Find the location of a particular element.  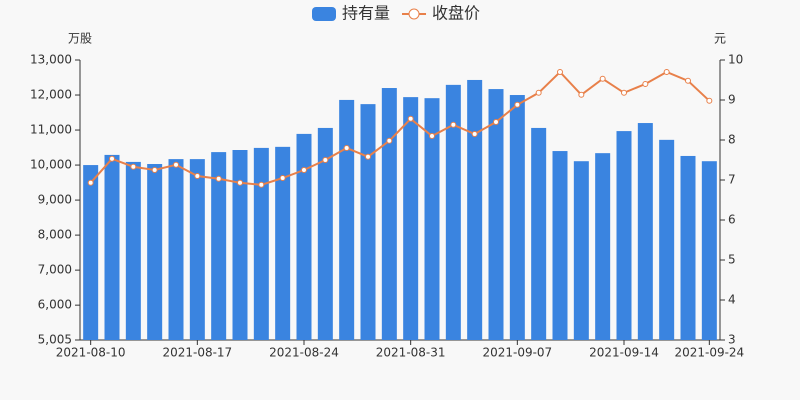

y2-tick-label: 3 is located at coordinates (732, 340).